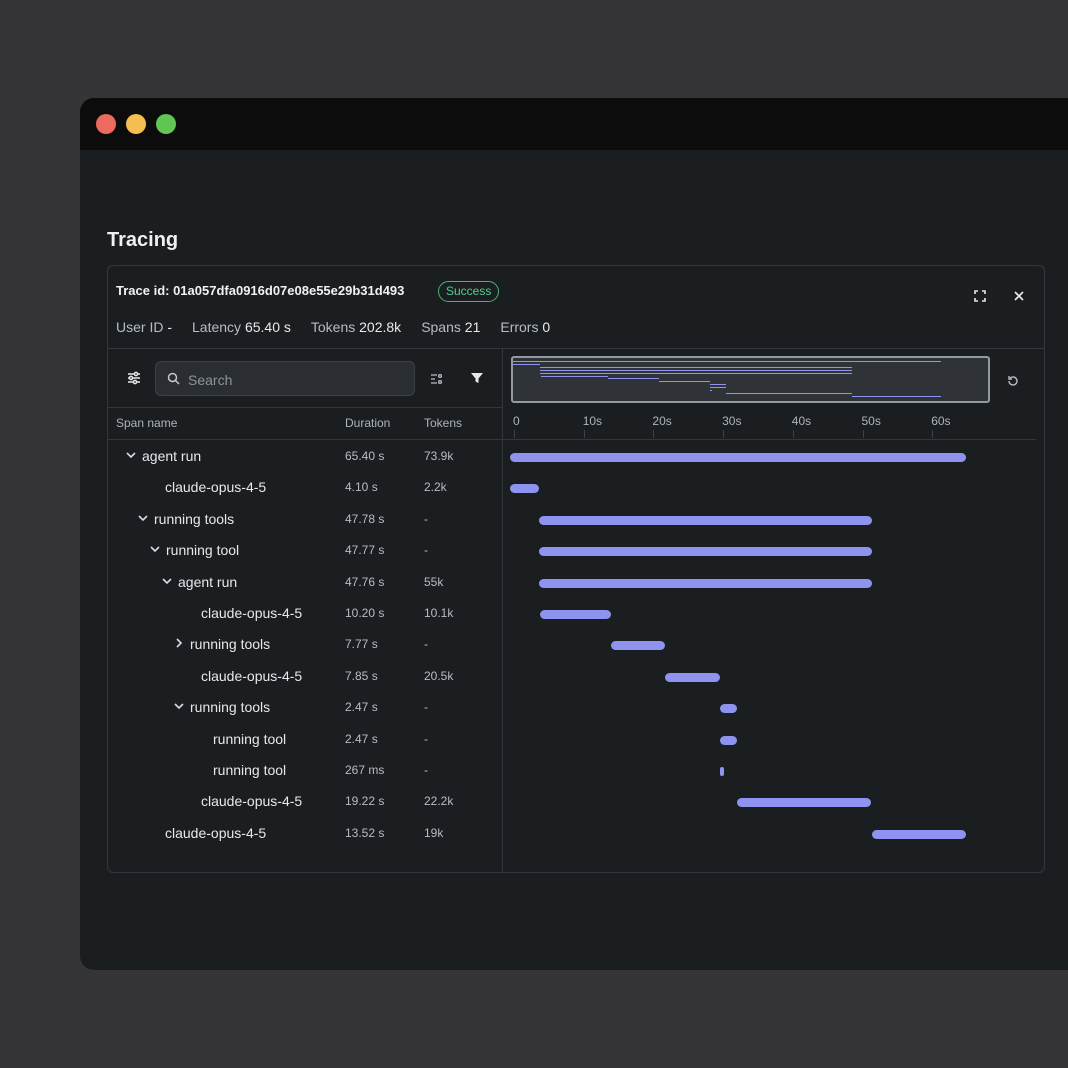 The width and height of the screenshot is (1068, 1068). I want to click on timeline-minimap, so click(750, 379).